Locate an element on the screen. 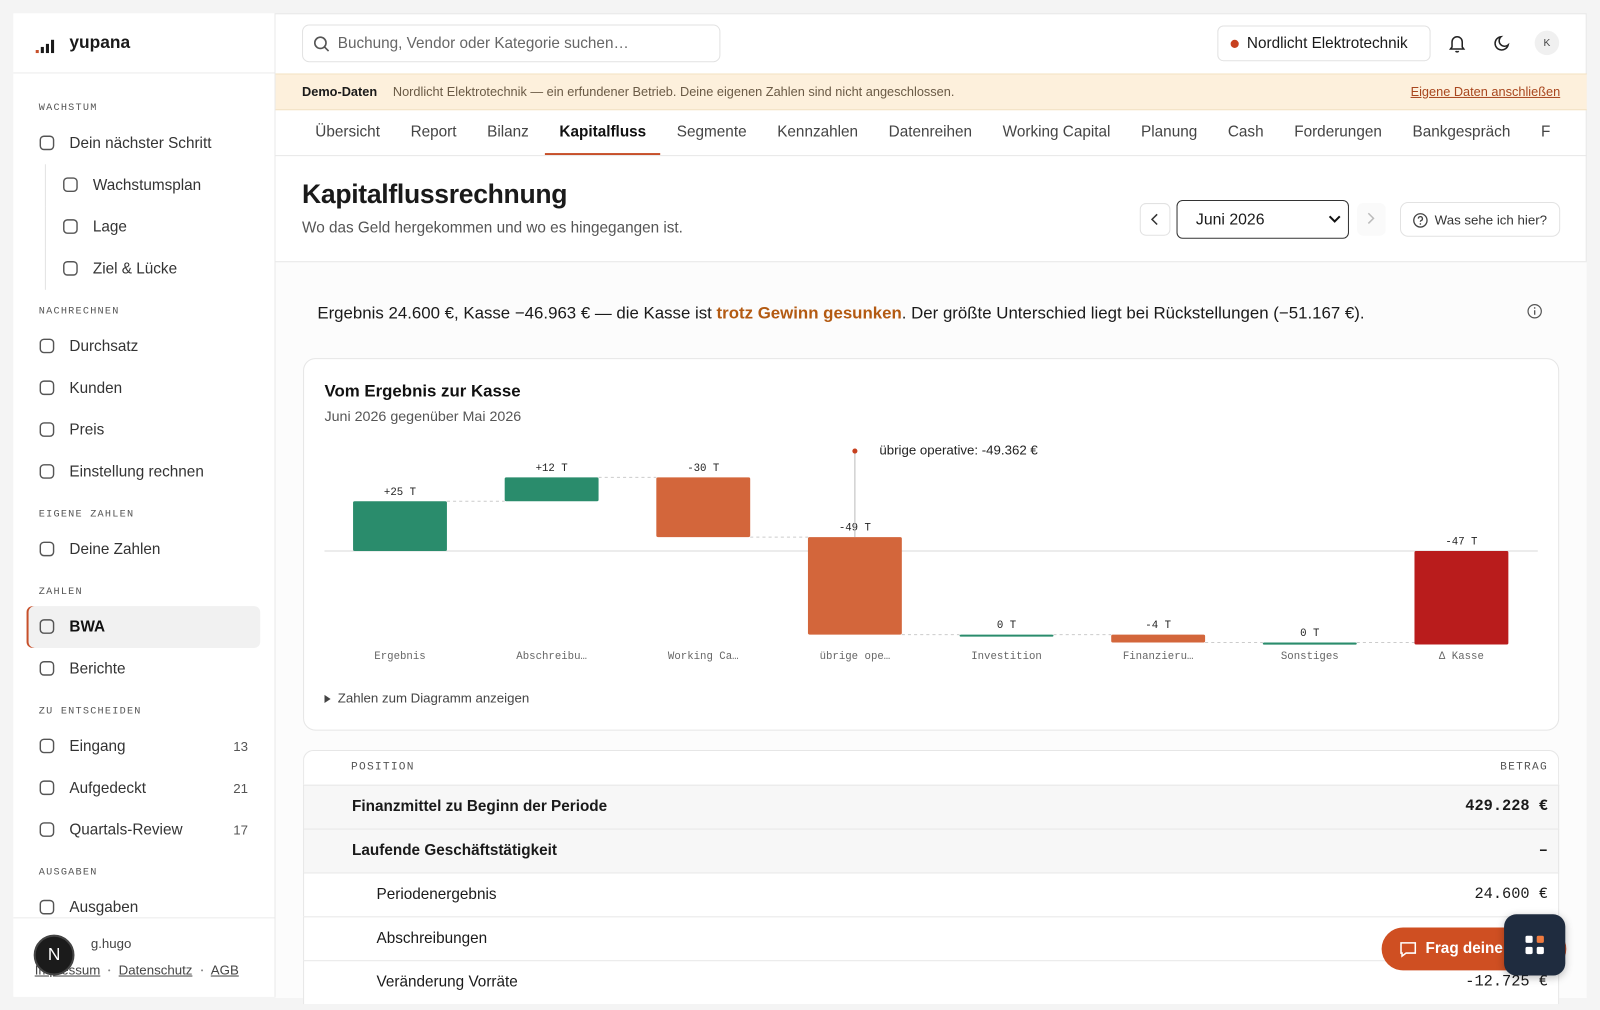  tab: Report is located at coordinates (433, 132).